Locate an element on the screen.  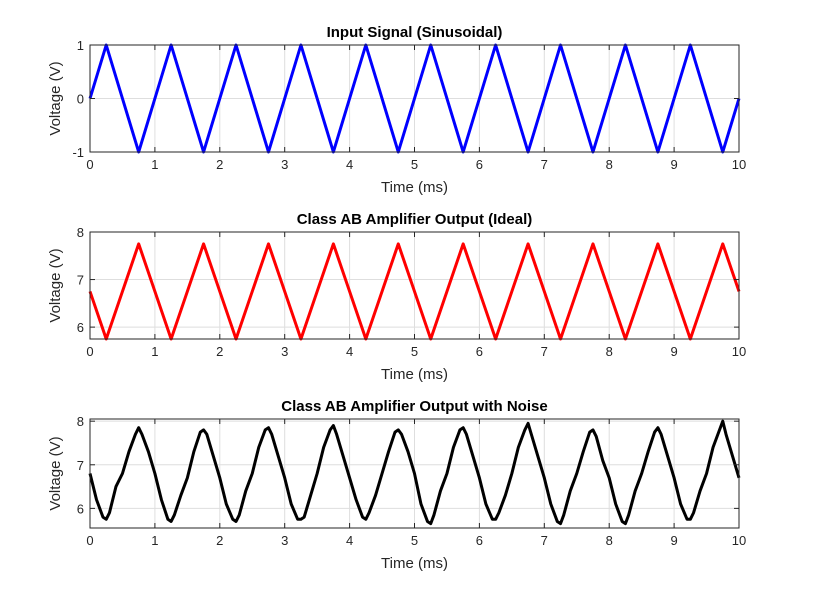
y-tick-label: 0 is located at coordinates (80, 99).